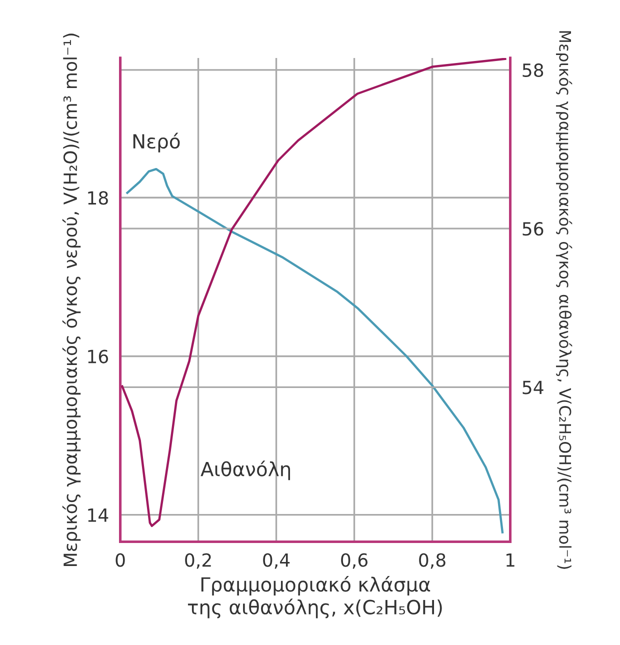 The width and height of the screenshot is (620, 645). I want to click on y2-tick-label: 54, so click(533, 387).